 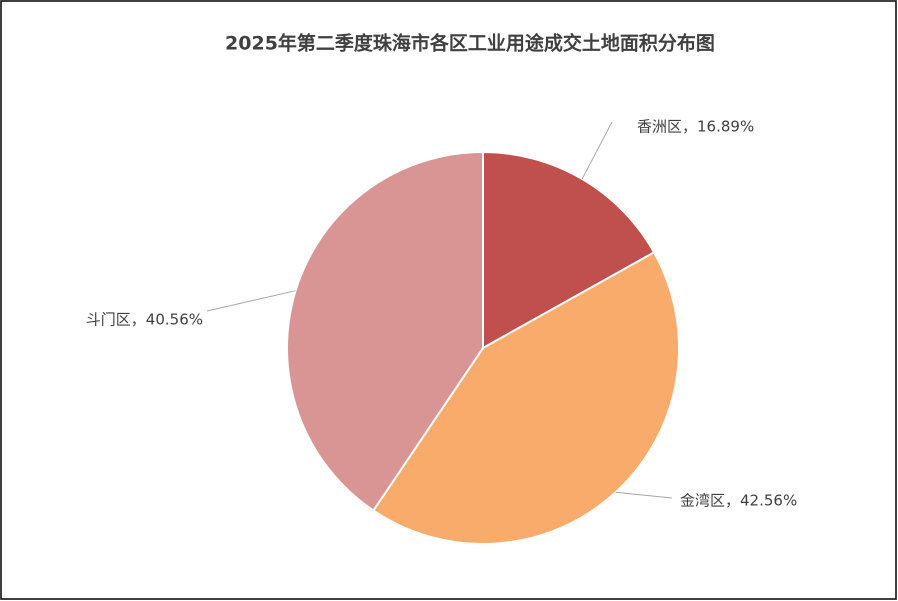 What do you see at coordinates (695, 127) in the screenshot?
I see `data-label: 香洲区，16.89%` at bounding box center [695, 127].